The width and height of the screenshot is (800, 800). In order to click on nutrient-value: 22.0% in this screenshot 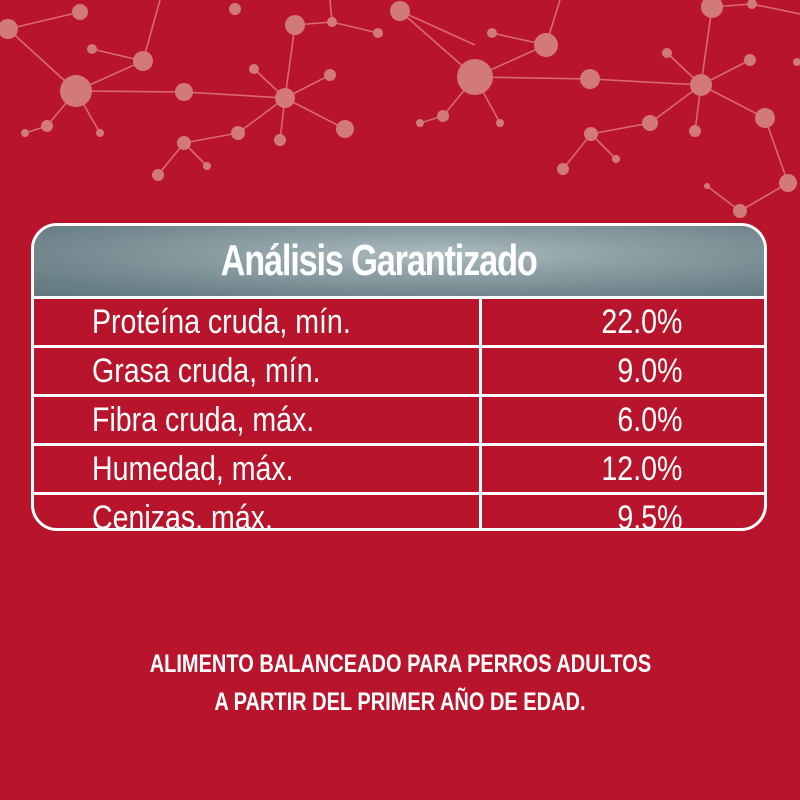, I will do `click(623, 322)`.